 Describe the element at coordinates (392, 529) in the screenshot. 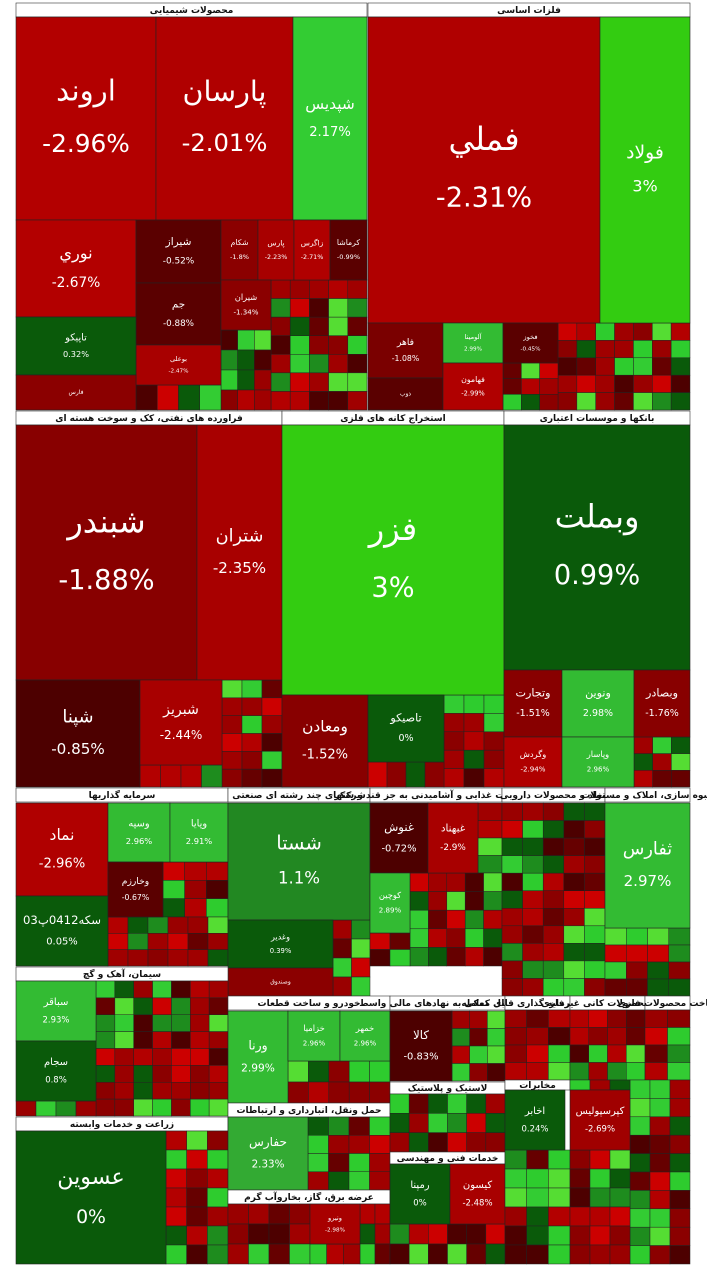

I see `stock-name: فزر` at that location.